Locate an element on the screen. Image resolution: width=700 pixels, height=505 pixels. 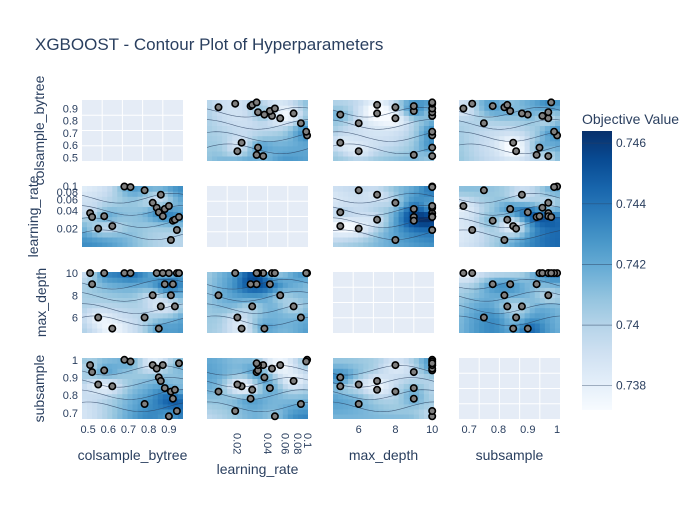
contour-line is located at coordinates (383, 148).